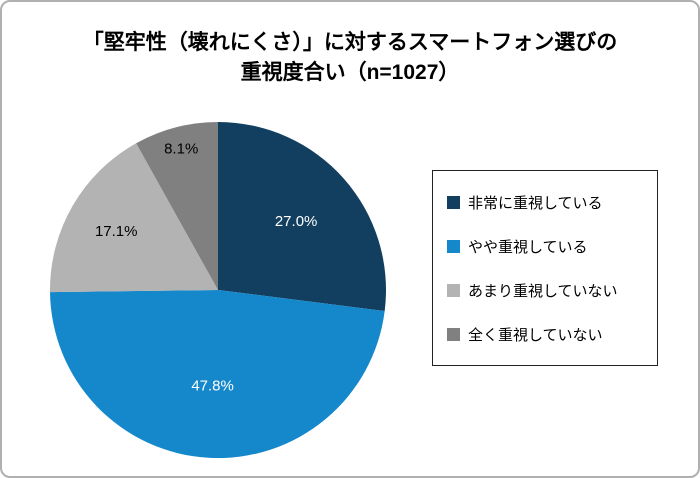  I want to click on legend-swatch-very-important, so click(453, 202).